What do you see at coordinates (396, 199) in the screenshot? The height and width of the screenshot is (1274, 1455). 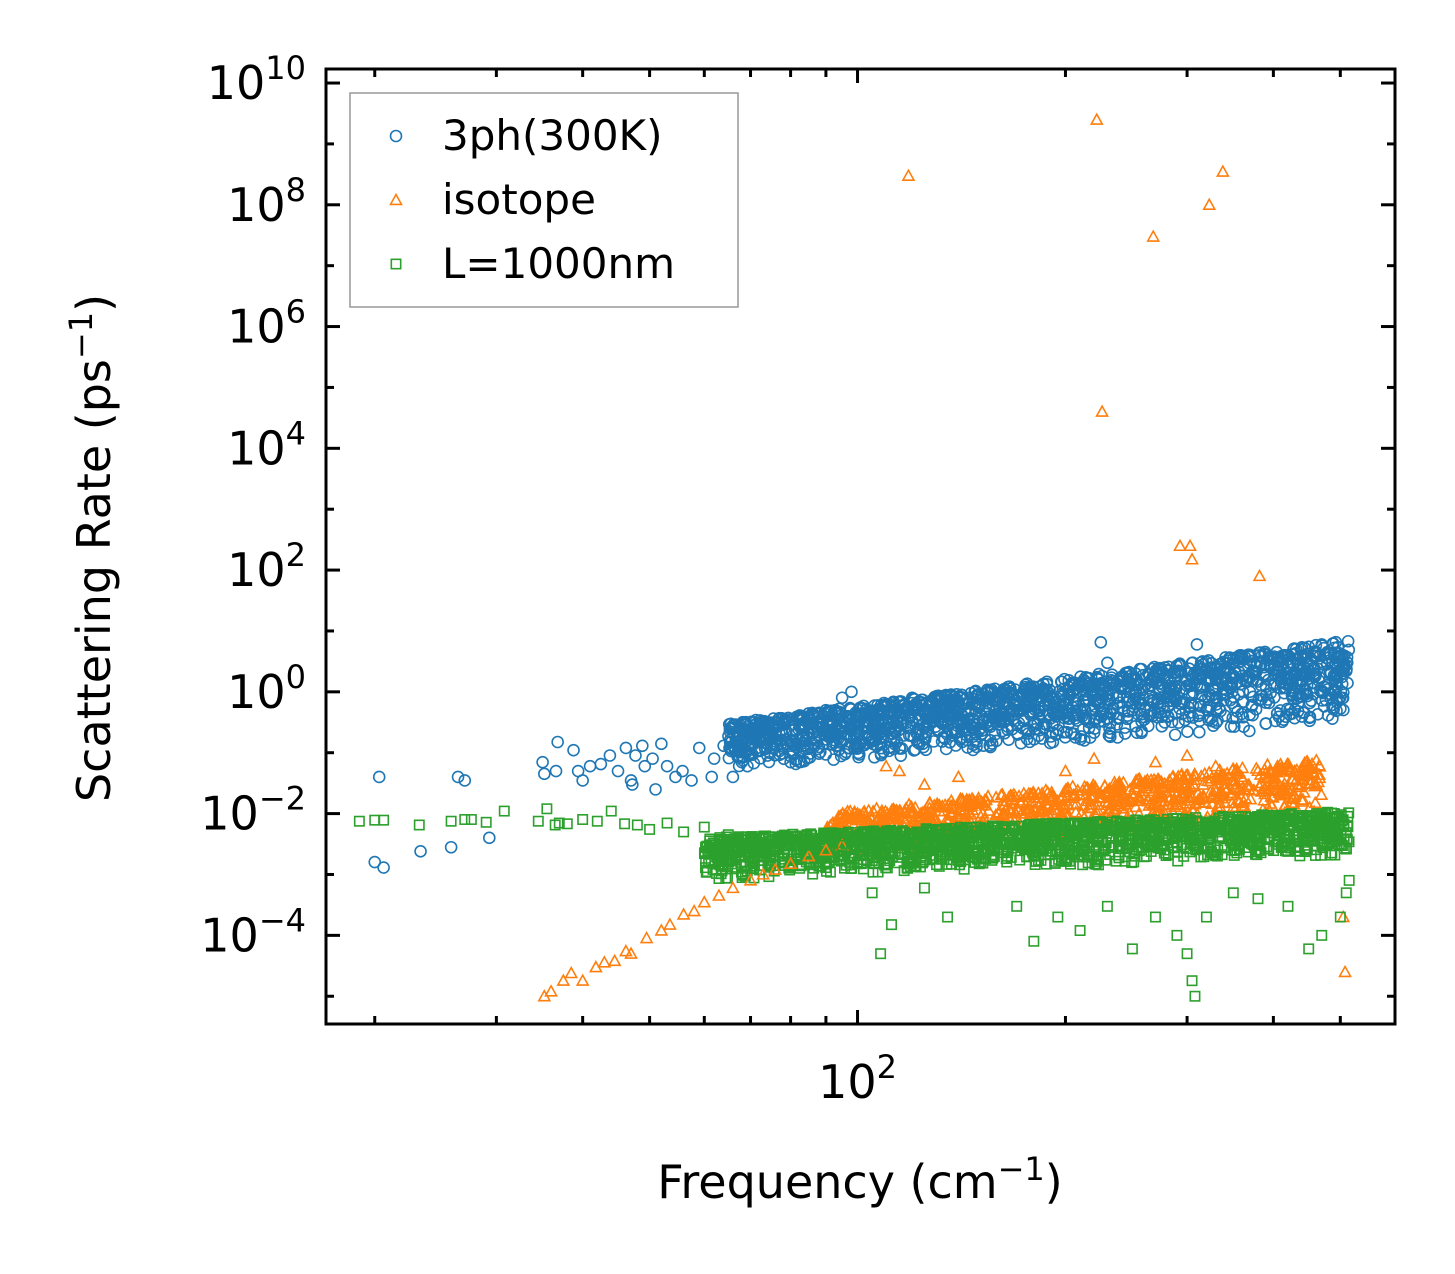 I see `legend-marker-isotope` at bounding box center [396, 199].